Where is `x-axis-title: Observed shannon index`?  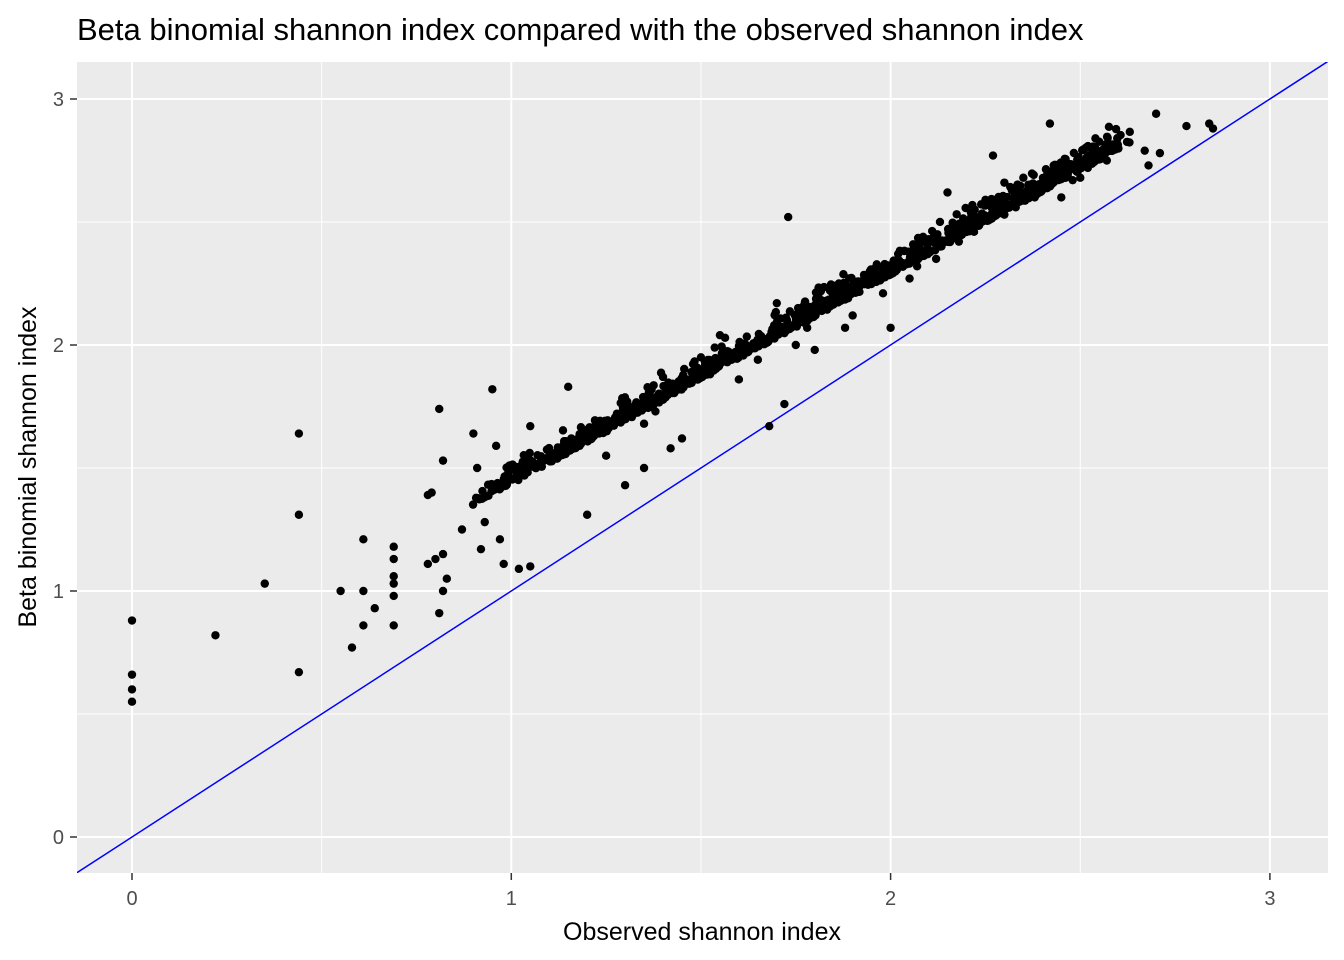
x-axis-title: Observed shannon index is located at coordinates (702, 932).